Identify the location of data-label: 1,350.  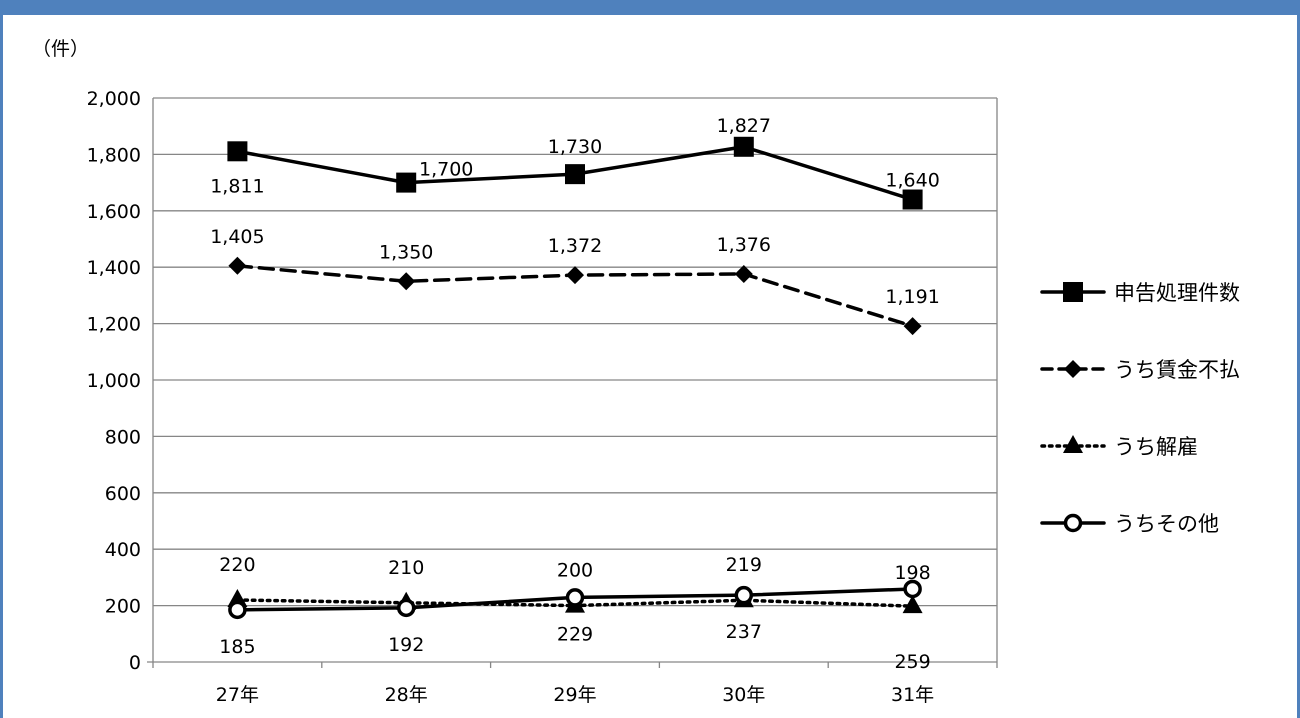
(406, 252).